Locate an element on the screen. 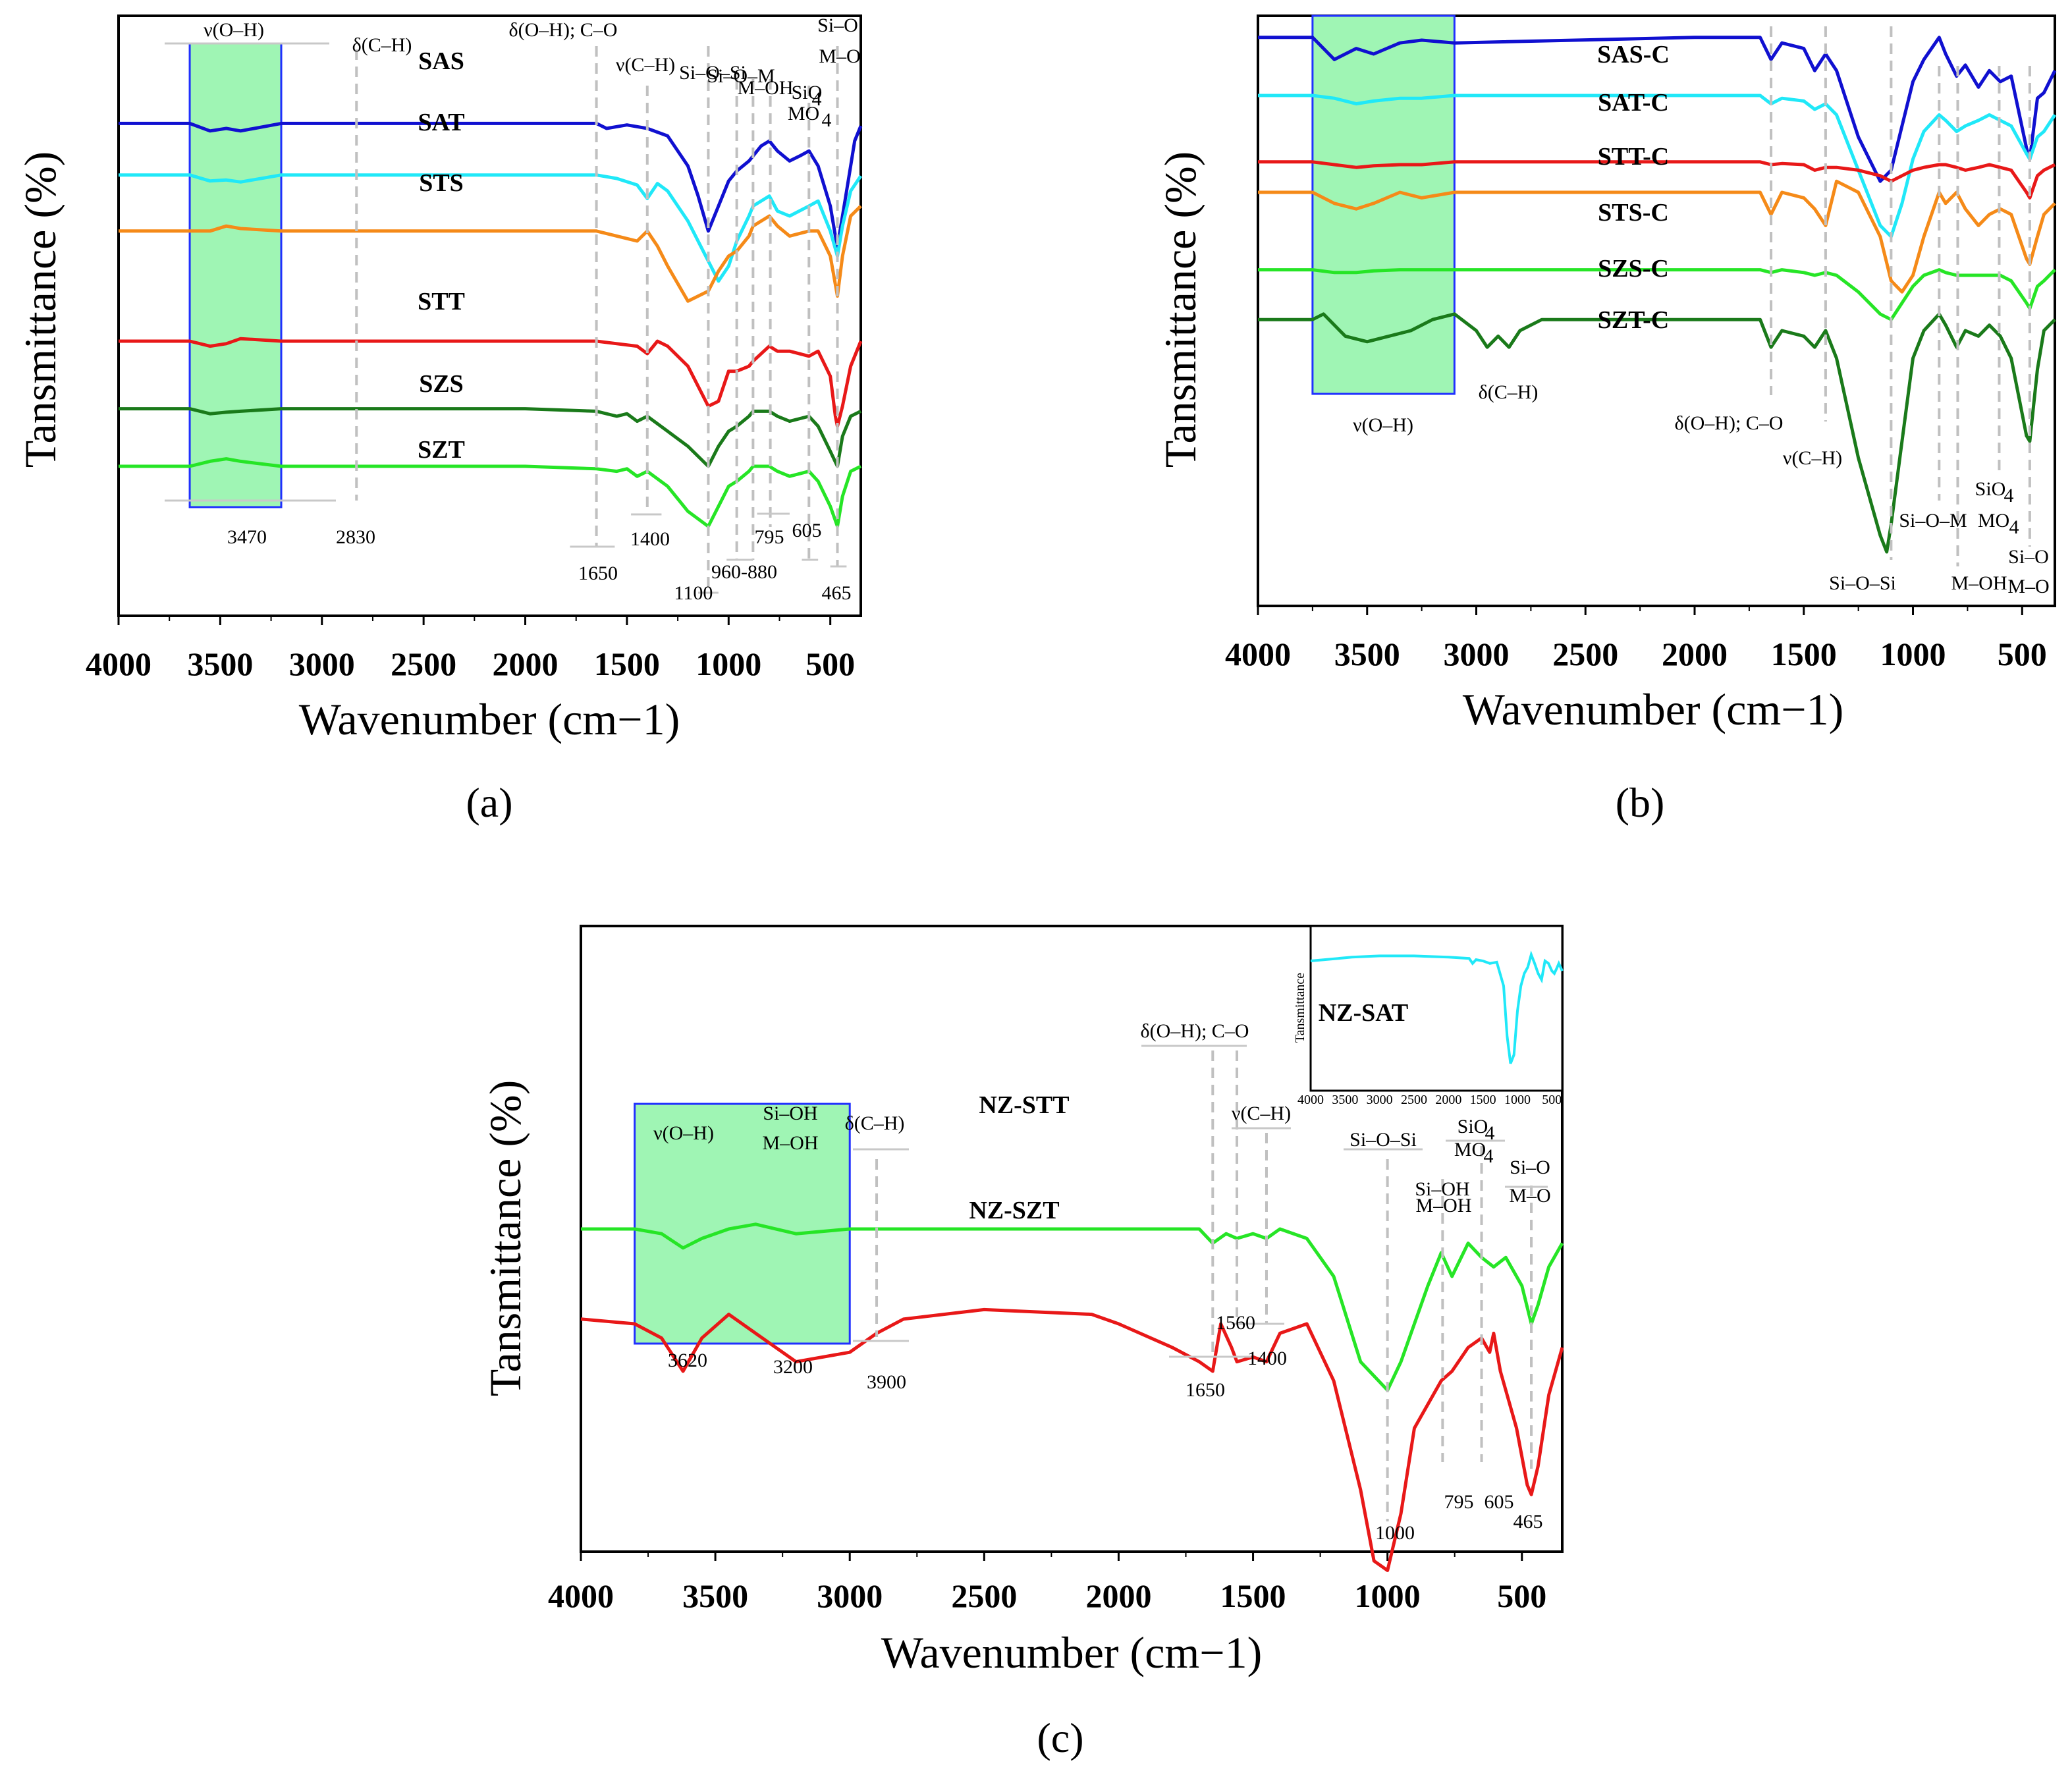 The width and height of the screenshot is (2072, 1773). series-line-sas-c is located at coordinates (1658, 109).